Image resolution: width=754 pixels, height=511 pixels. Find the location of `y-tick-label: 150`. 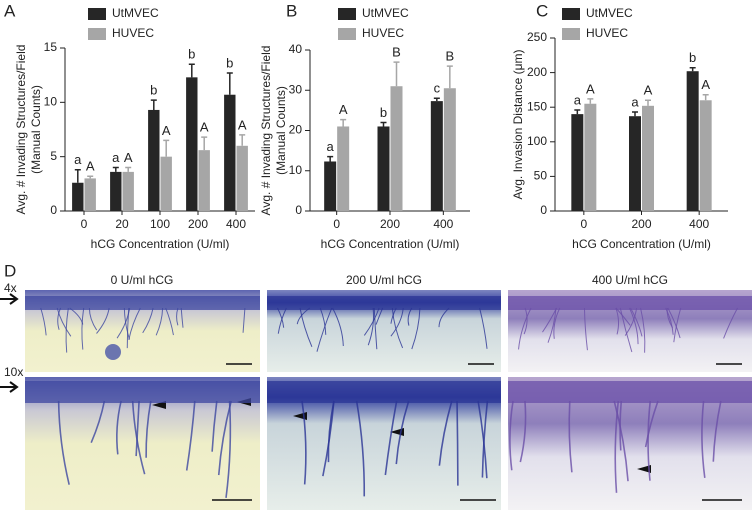

y-tick-label: 150 is located at coordinates (537, 106).